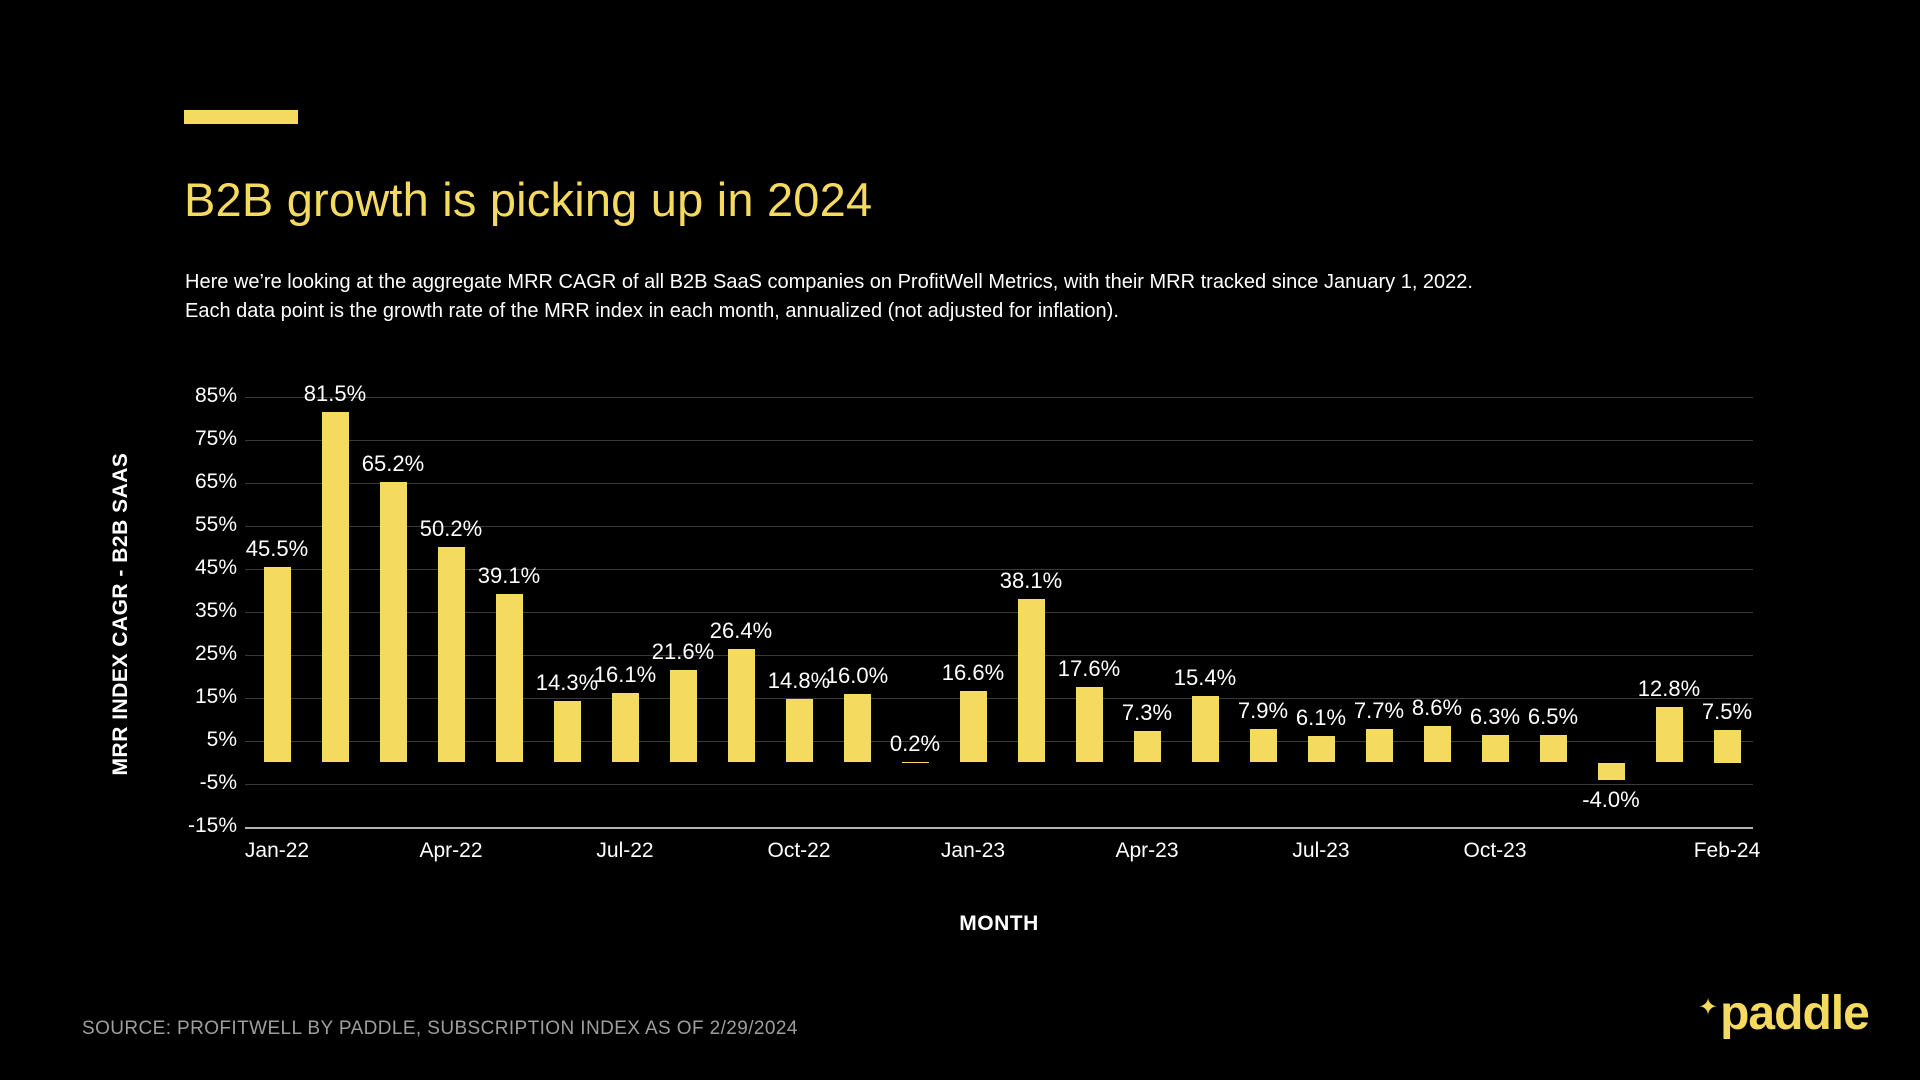  What do you see at coordinates (215, 567) in the screenshot?
I see `y-tick-label: 45%` at bounding box center [215, 567].